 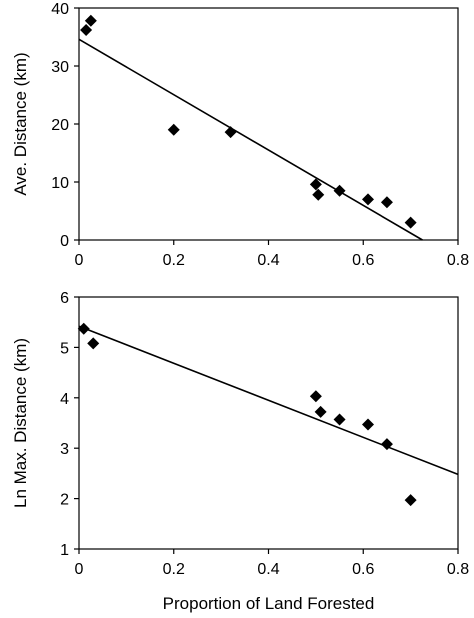 What do you see at coordinates (64, 449) in the screenshot?
I see `y-tick-label: 3` at bounding box center [64, 449].